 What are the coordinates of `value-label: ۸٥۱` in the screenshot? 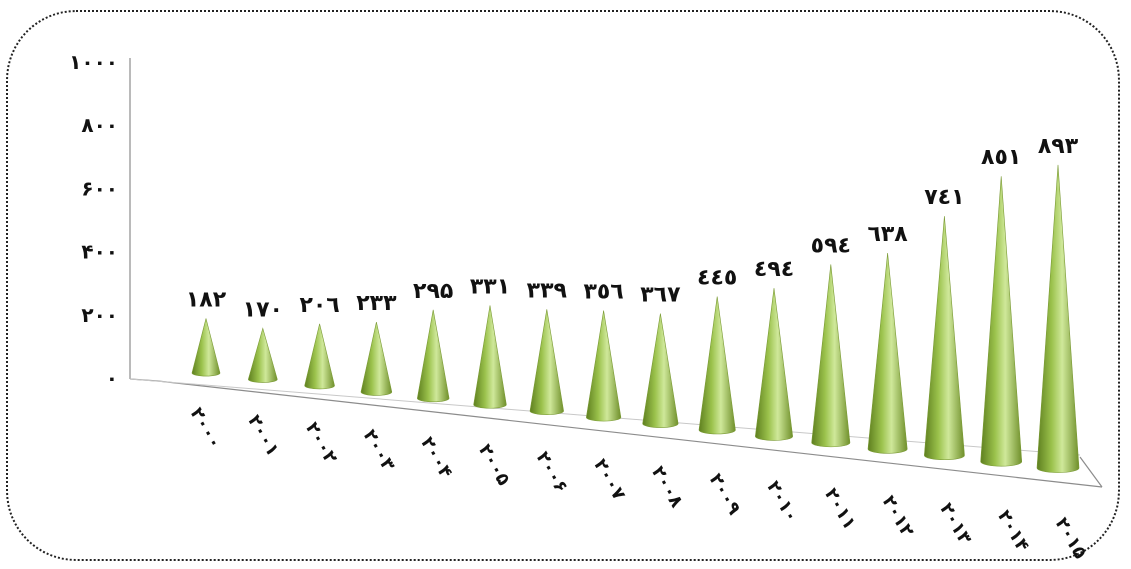 It's located at (1001, 157).